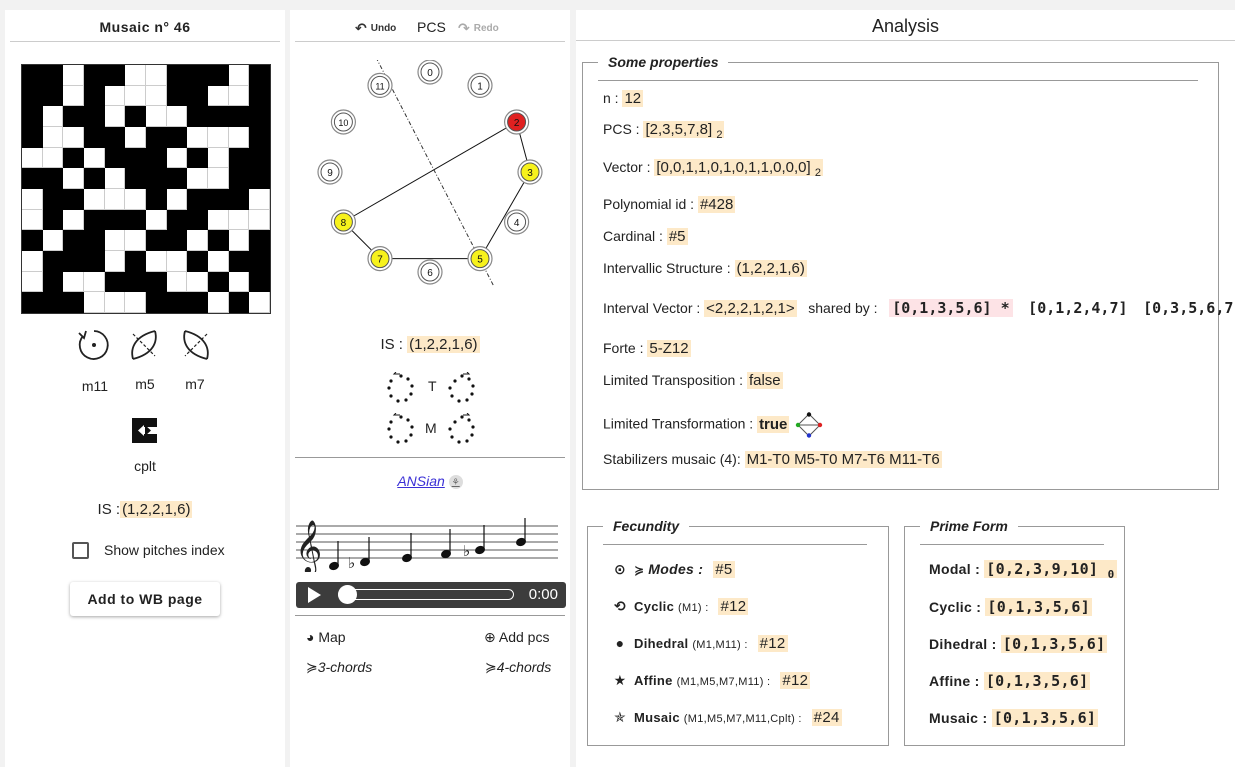  I want to click on pitch-label: 0, so click(430, 73).